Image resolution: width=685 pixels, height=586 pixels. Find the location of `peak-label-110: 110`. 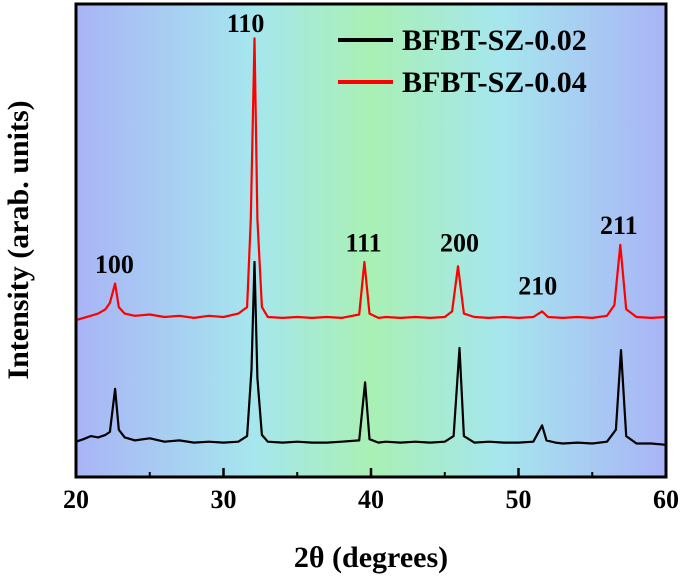

peak-label-110: 110 is located at coordinates (246, 23).